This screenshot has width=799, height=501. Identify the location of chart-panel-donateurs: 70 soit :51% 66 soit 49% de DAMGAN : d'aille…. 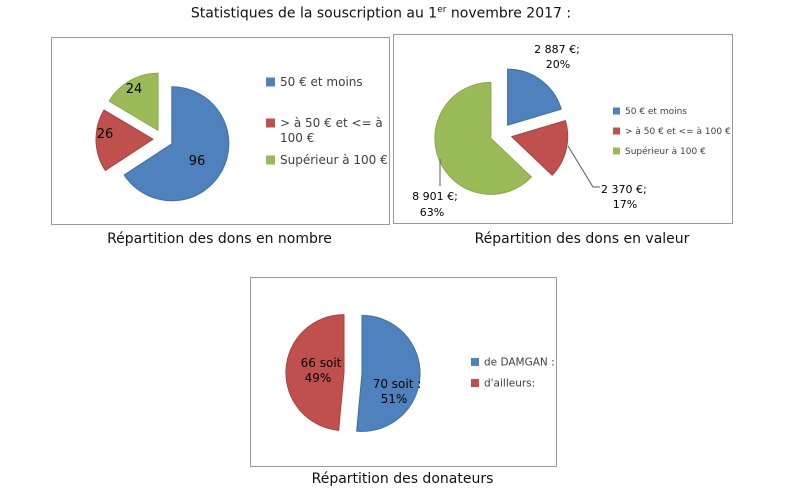
(403, 372).